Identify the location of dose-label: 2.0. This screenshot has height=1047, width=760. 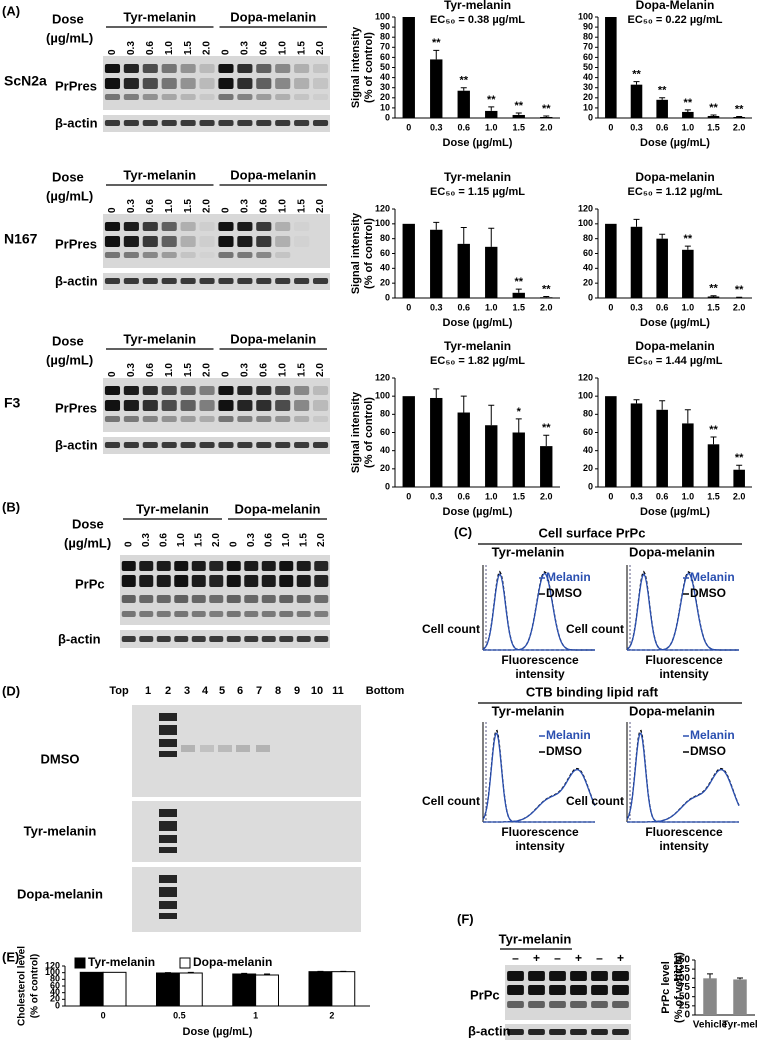
(216, 540).